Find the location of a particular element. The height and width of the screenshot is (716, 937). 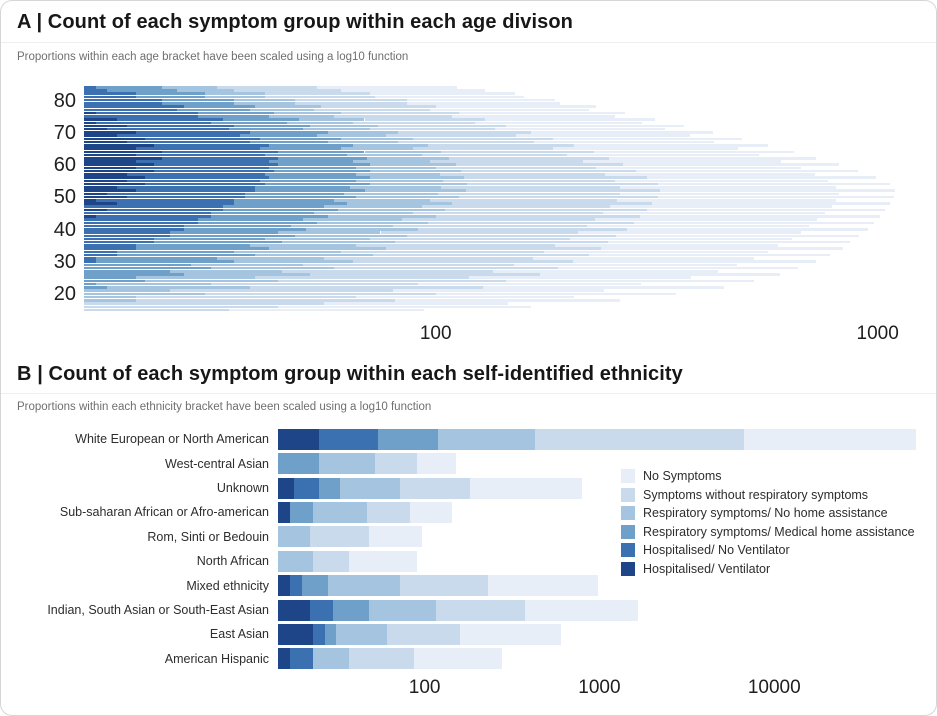

age-axis-tick-label: 80 is located at coordinates (64, 100).